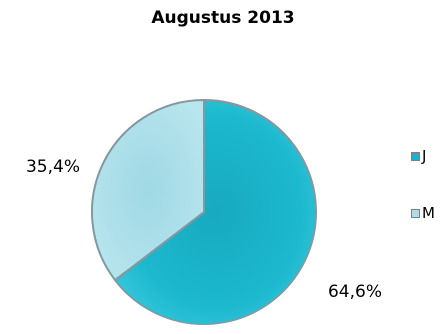 This screenshot has width=446, height=334. I want to click on legend-swatch-j, so click(415, 156).